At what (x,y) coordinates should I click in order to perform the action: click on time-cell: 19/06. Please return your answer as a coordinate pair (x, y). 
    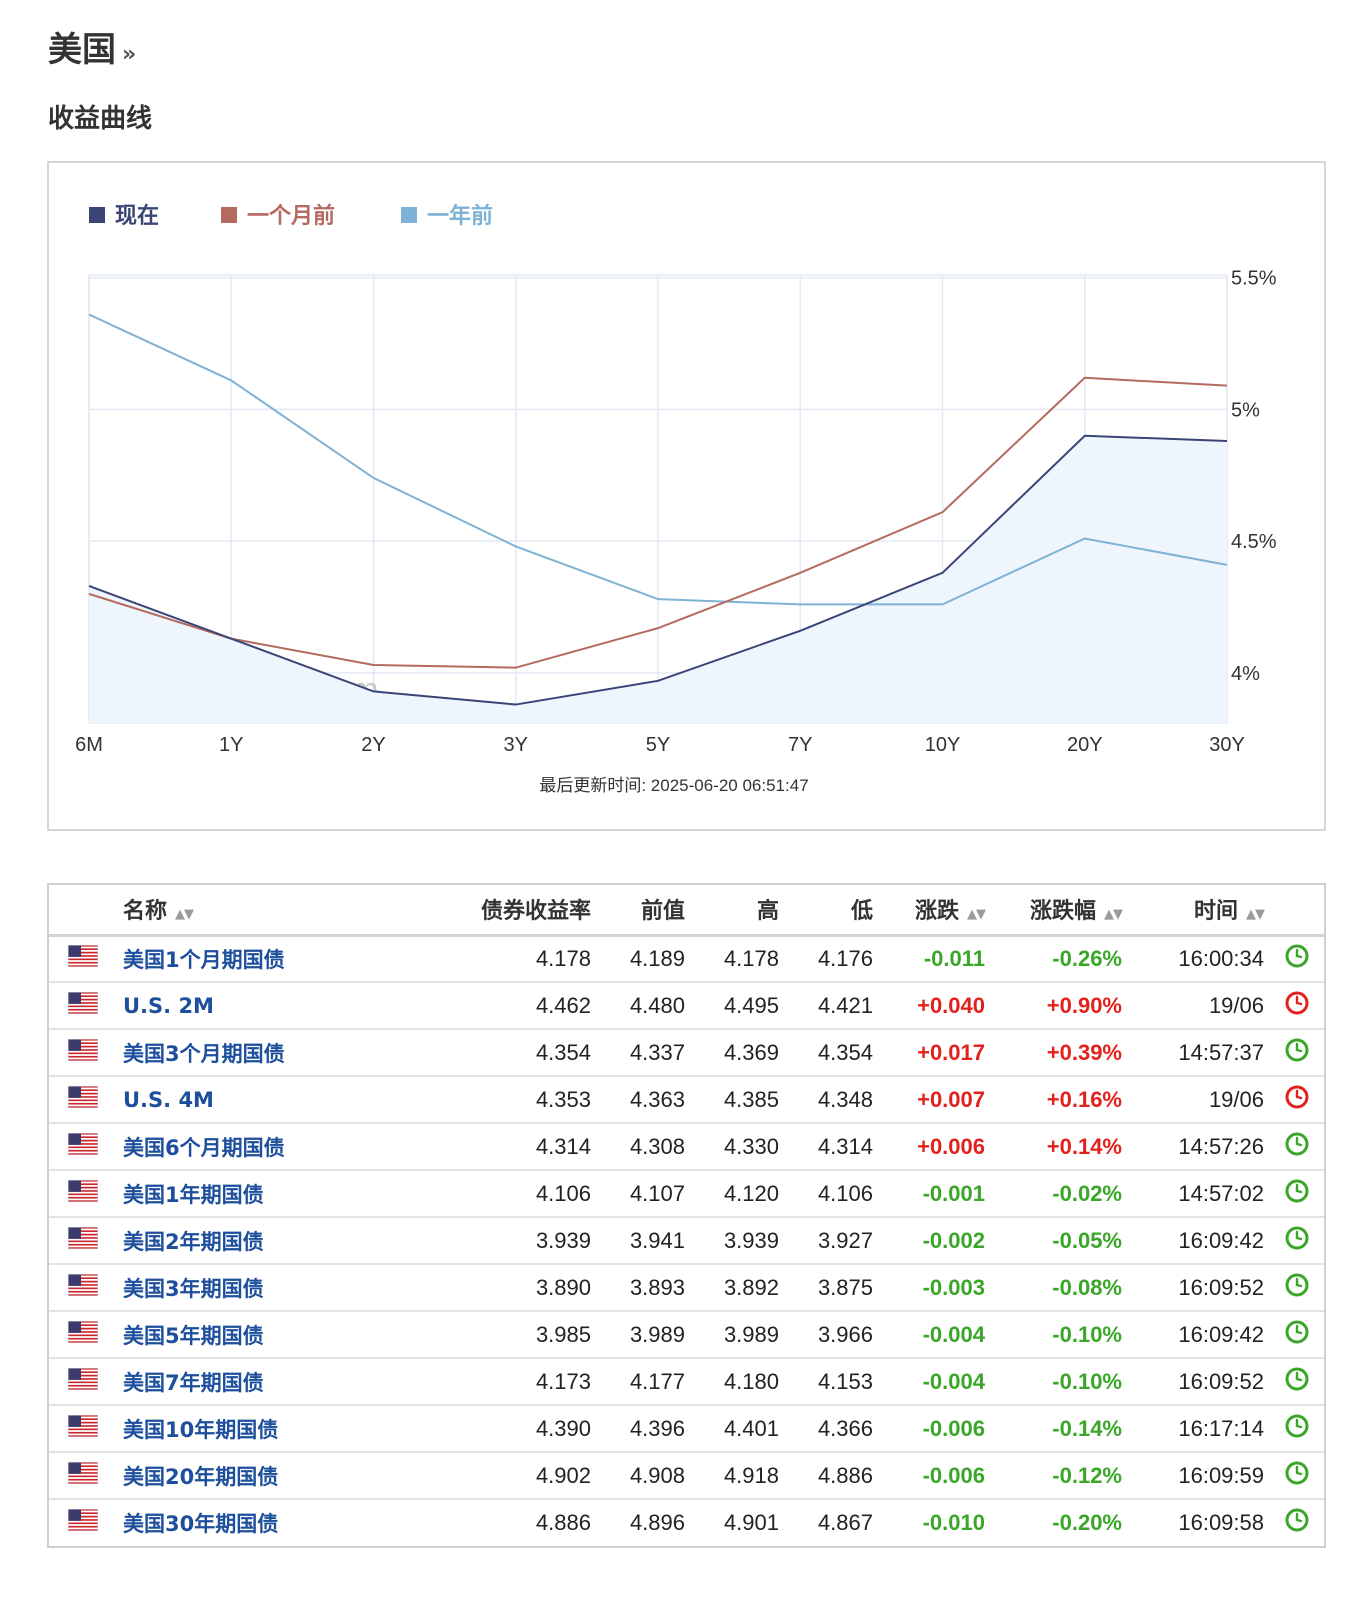
    Looking at the image, I should click on (1199, 1006).